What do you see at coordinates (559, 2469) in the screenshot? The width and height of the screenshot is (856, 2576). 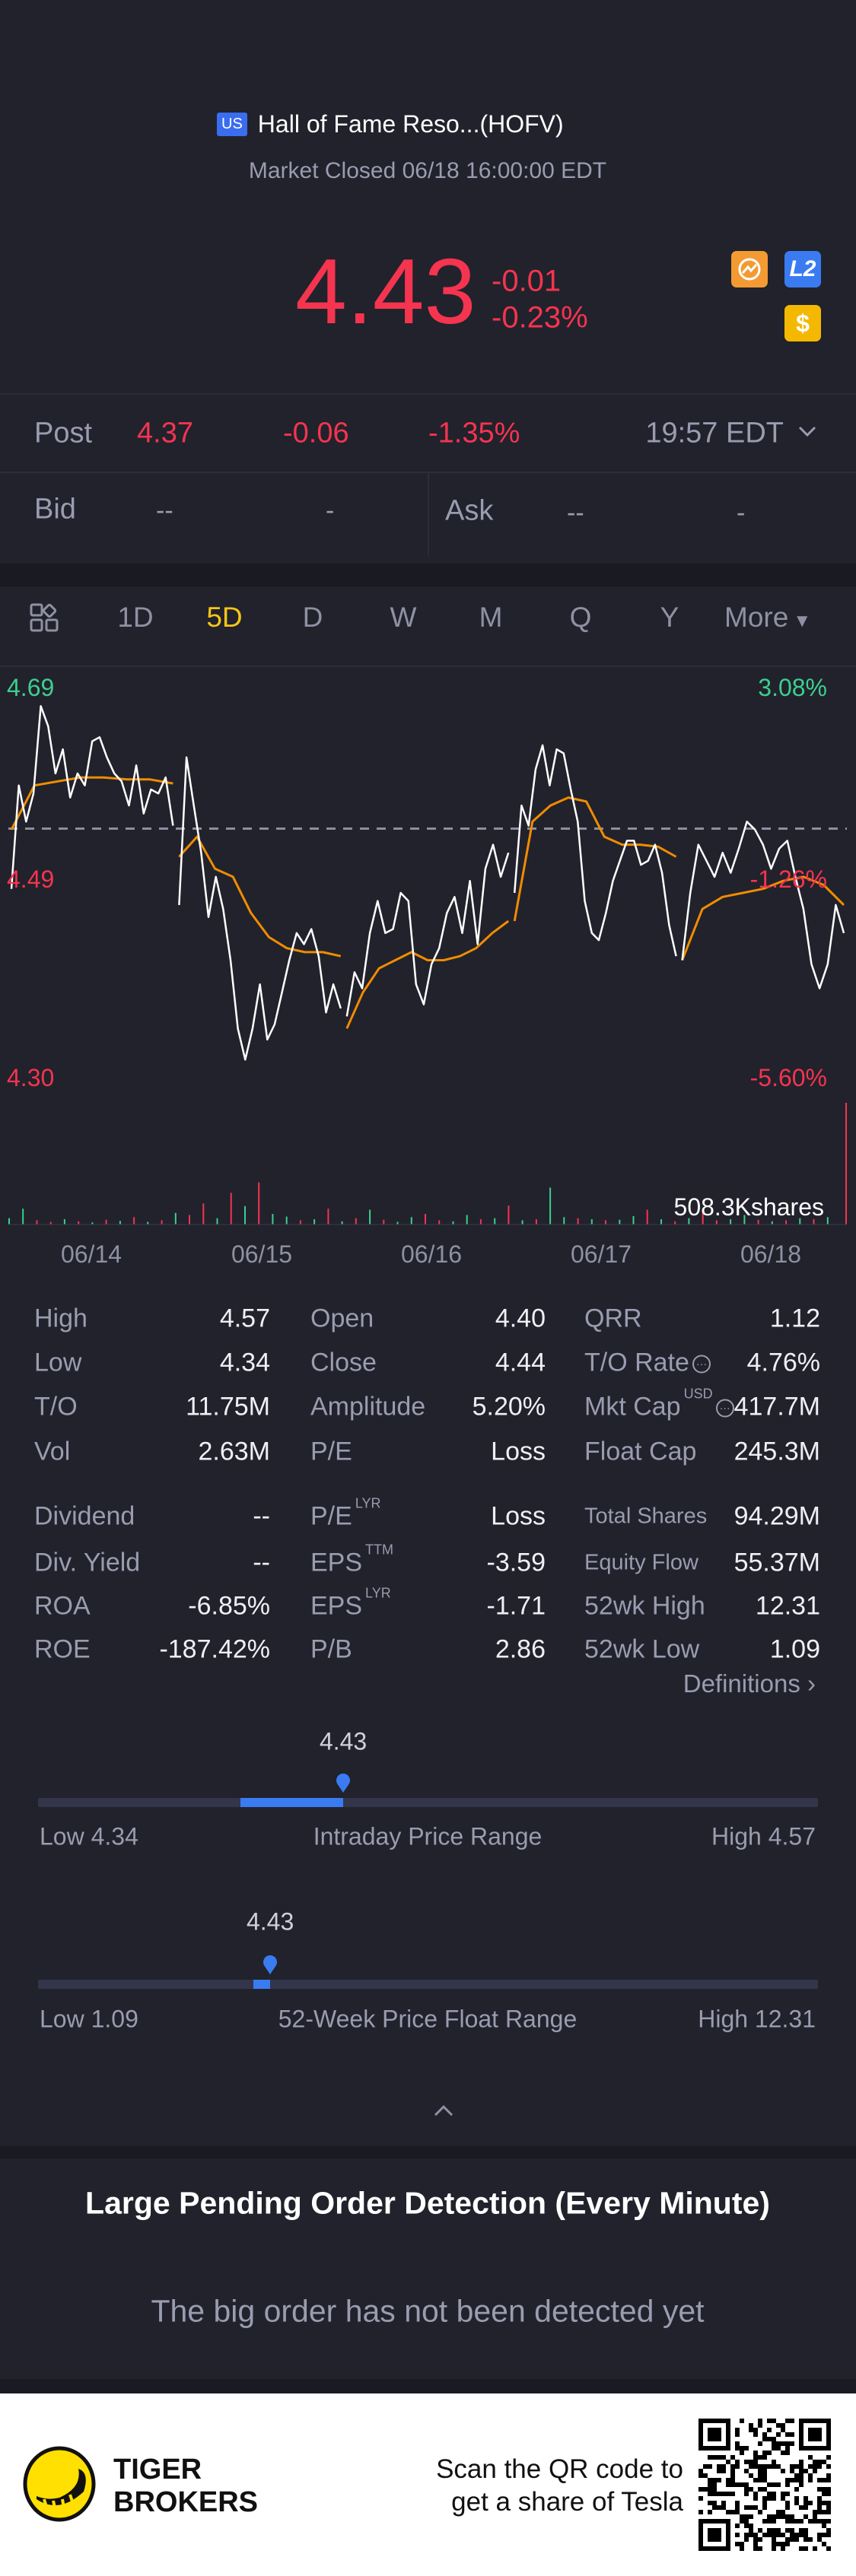 I see `promo-line1: Scan the QR code to` at bounding box center [559, 2469].